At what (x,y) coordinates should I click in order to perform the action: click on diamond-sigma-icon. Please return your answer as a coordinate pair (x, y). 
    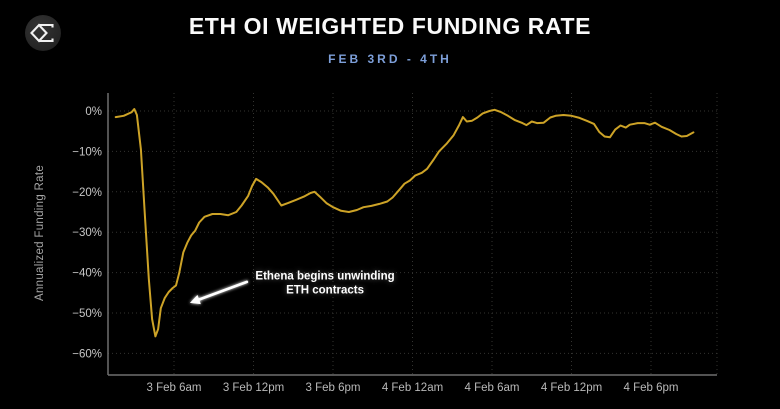
    Looking at the image, I should click on (42, 33).